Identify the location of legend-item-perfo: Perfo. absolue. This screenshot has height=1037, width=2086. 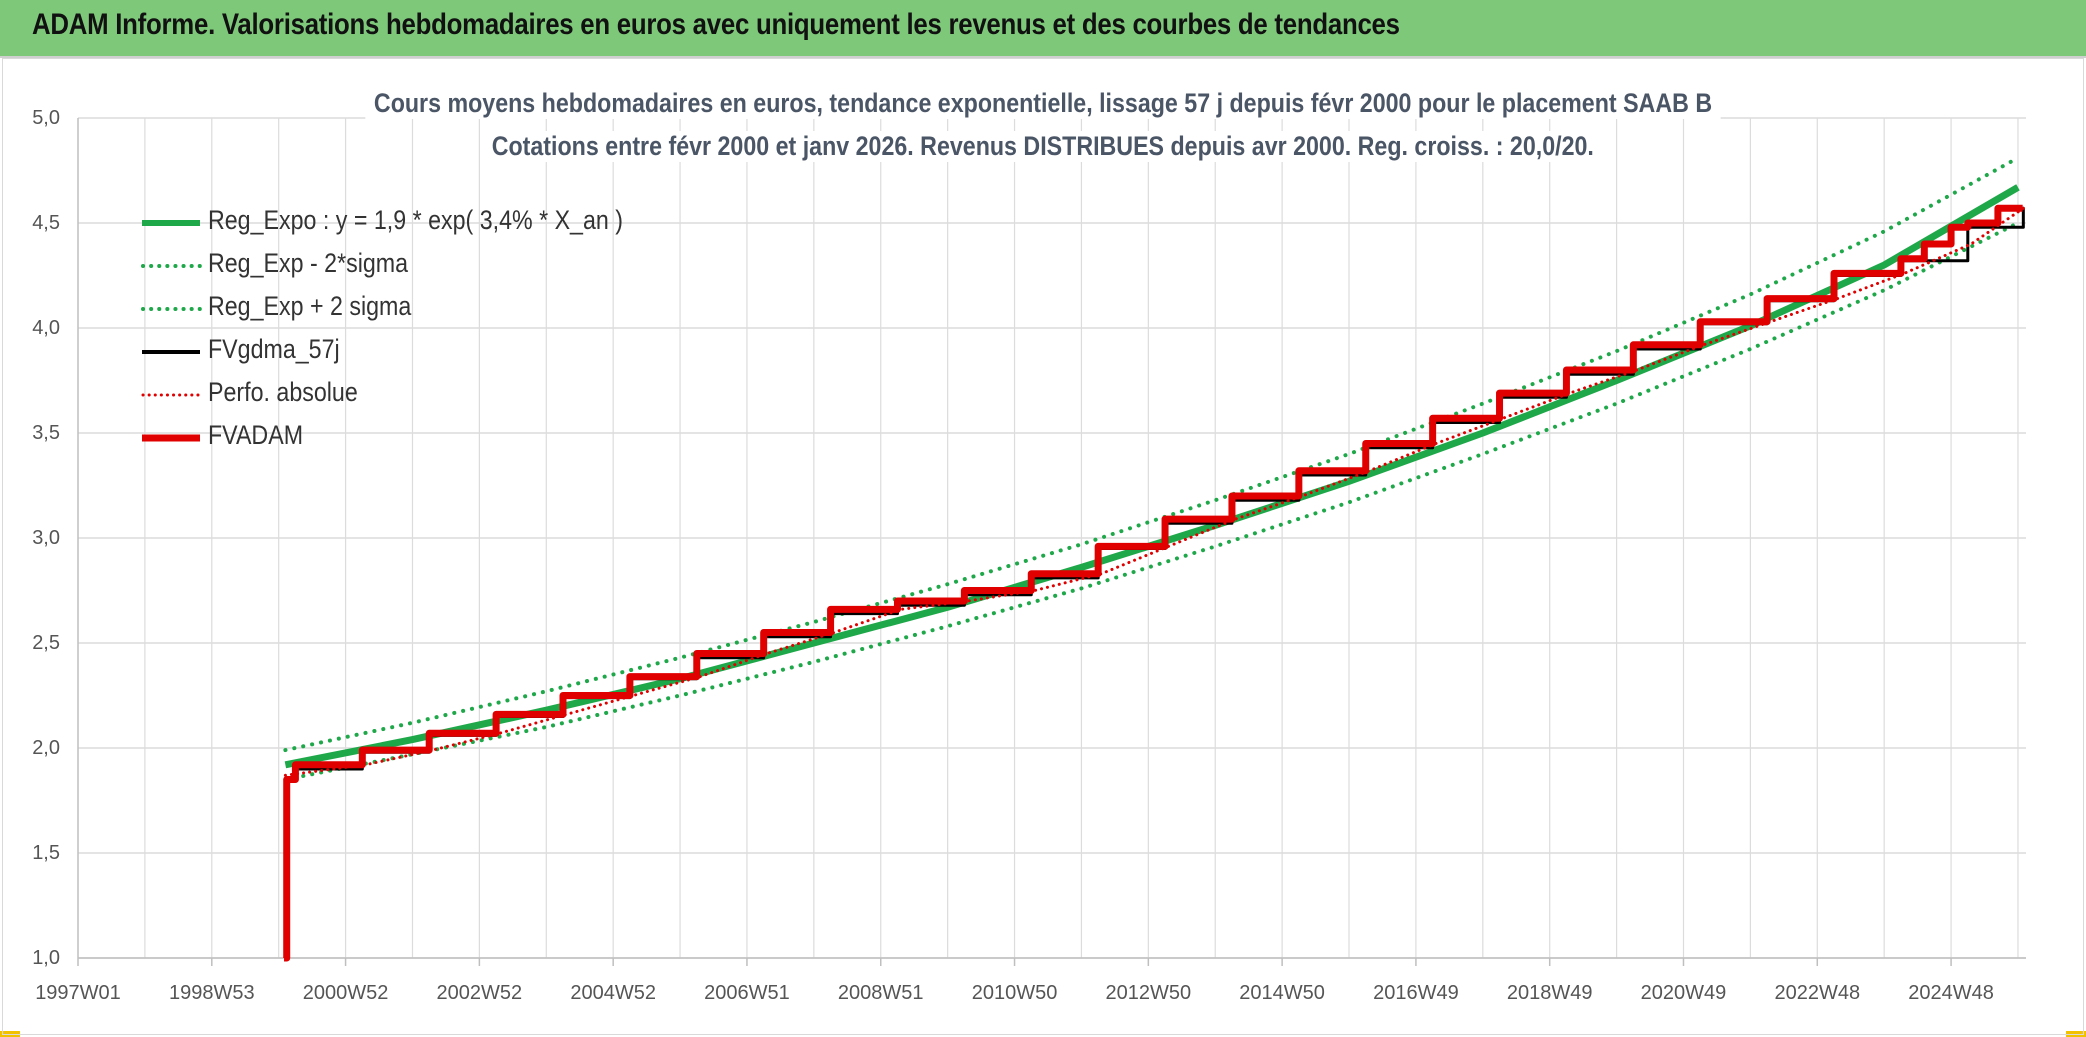
(440, 396).